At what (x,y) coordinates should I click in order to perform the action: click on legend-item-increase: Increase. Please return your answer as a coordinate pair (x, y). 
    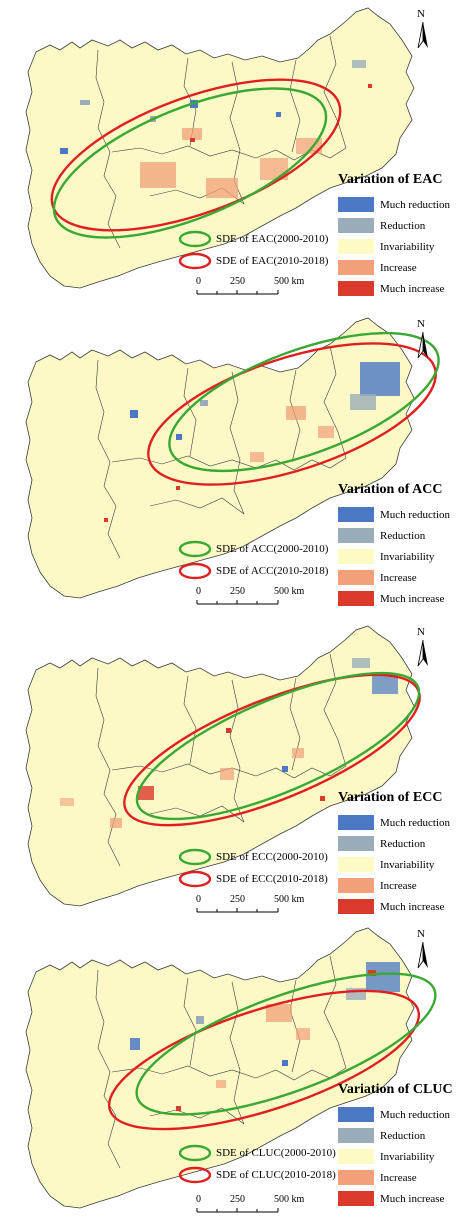
    Looking at the image, I should click on (406, 1177).